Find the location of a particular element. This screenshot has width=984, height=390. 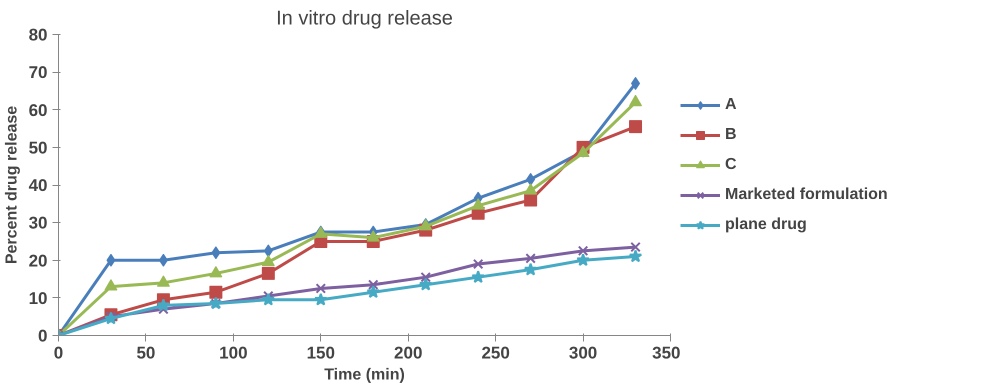

legend-label: B is located at coordinates (731, 135).